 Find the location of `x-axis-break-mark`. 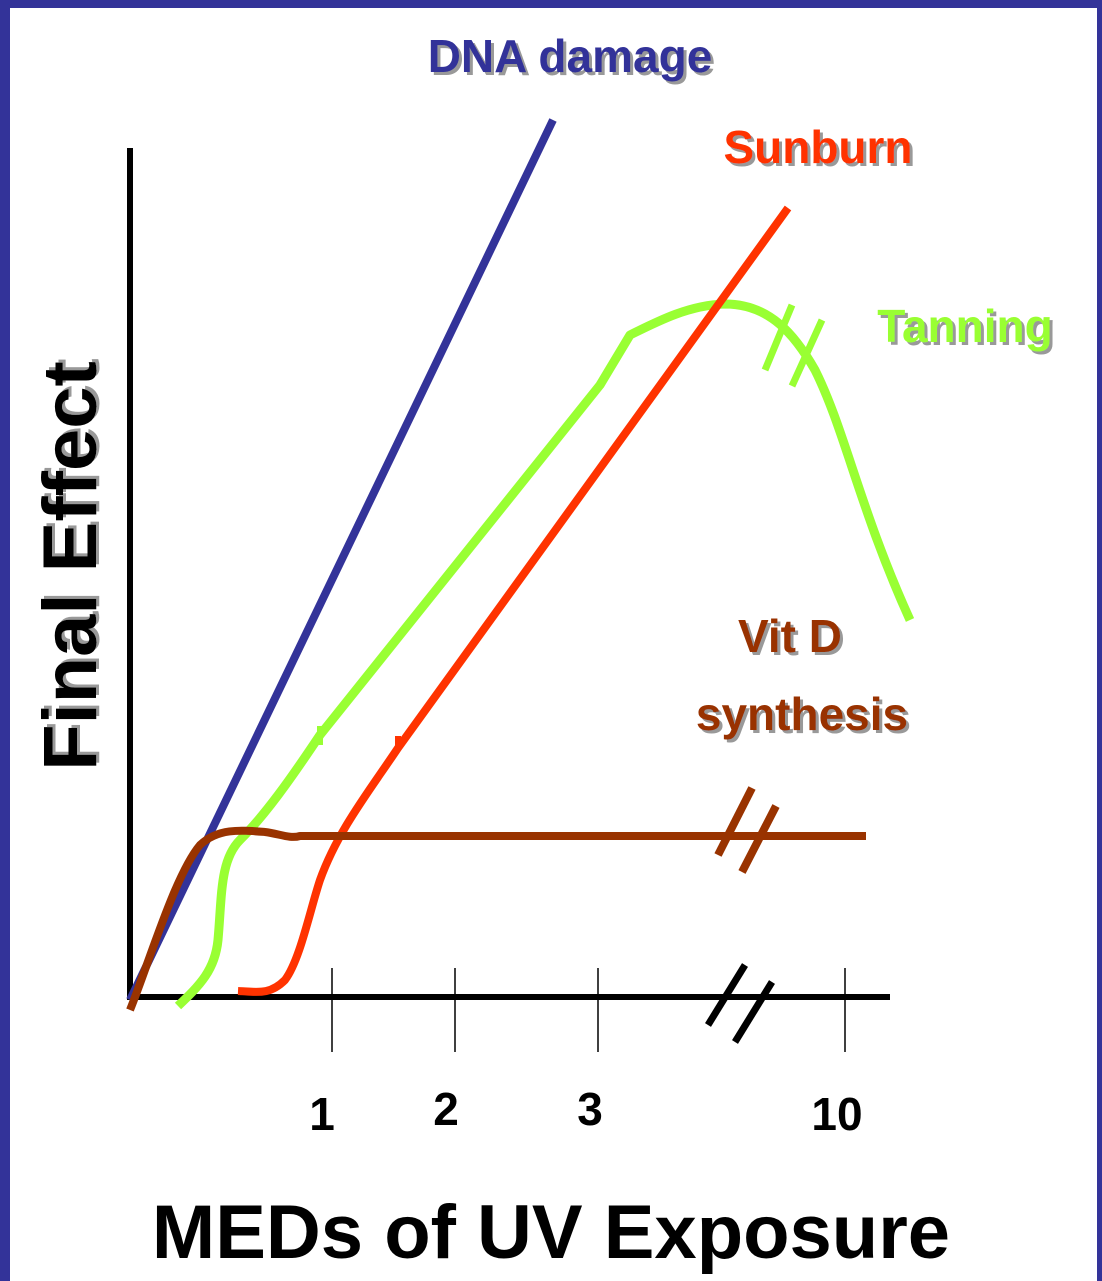

x-axis-break-mark is located at coordinates (740, 1003).